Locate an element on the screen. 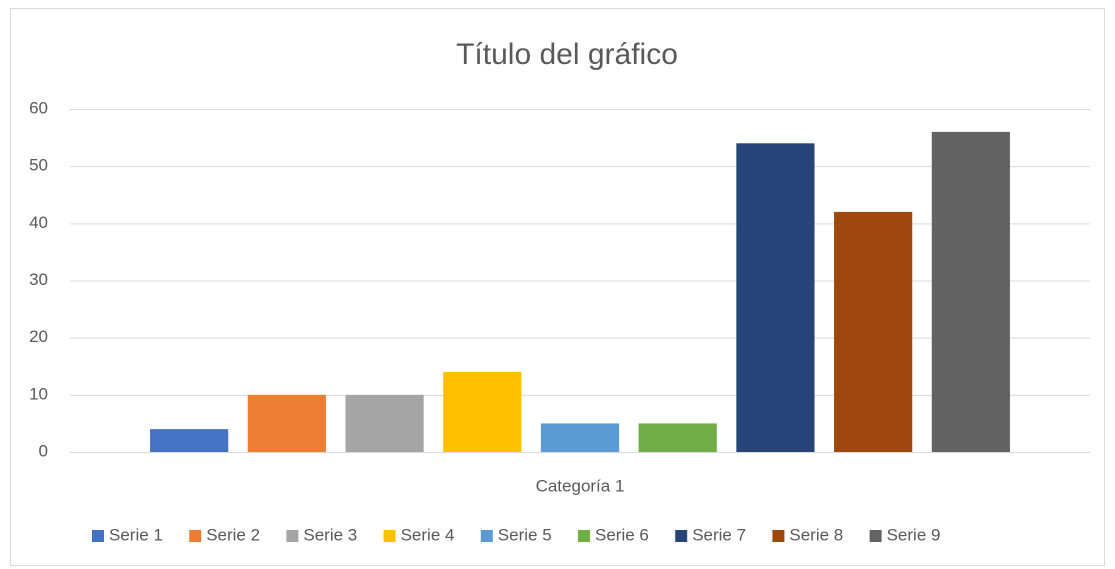  legend-label: Serie 7 is located at coordinates (719, 534).